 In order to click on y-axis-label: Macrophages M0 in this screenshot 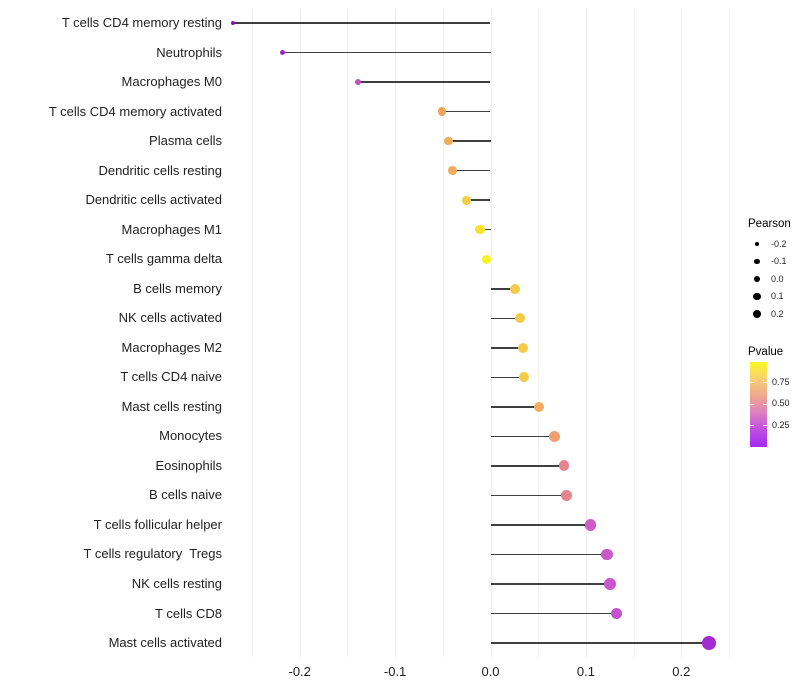, I will do `click(171, 81)`.